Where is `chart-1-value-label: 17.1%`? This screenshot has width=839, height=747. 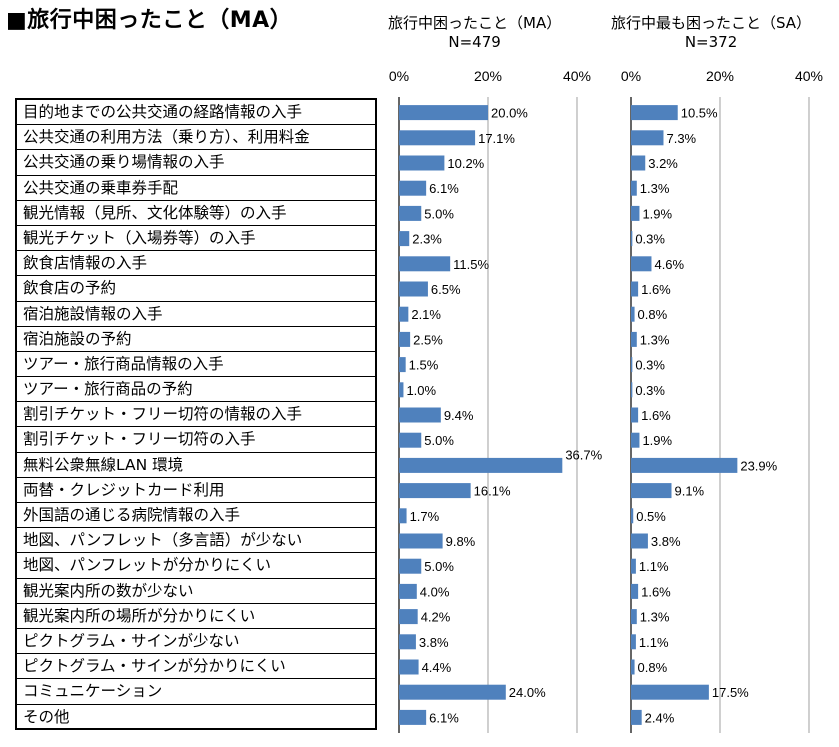 chart-1-value-label: 17.1% is located at coordinates (496, 138).